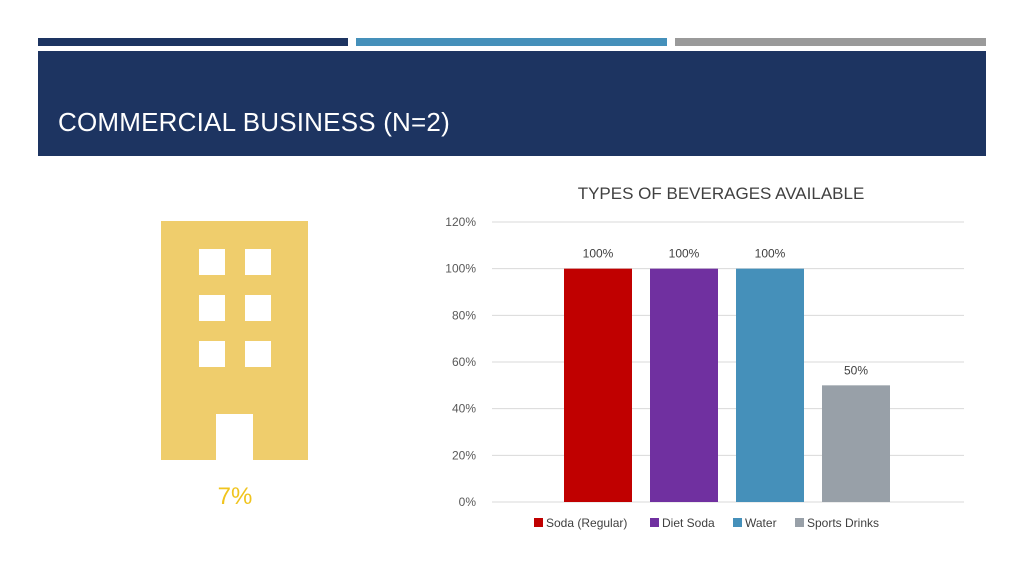 The image size is (1024, 576). Describe the element at coordinates (460, 222) in the screenshot. I see `y-tick-label: 120%` at that location.